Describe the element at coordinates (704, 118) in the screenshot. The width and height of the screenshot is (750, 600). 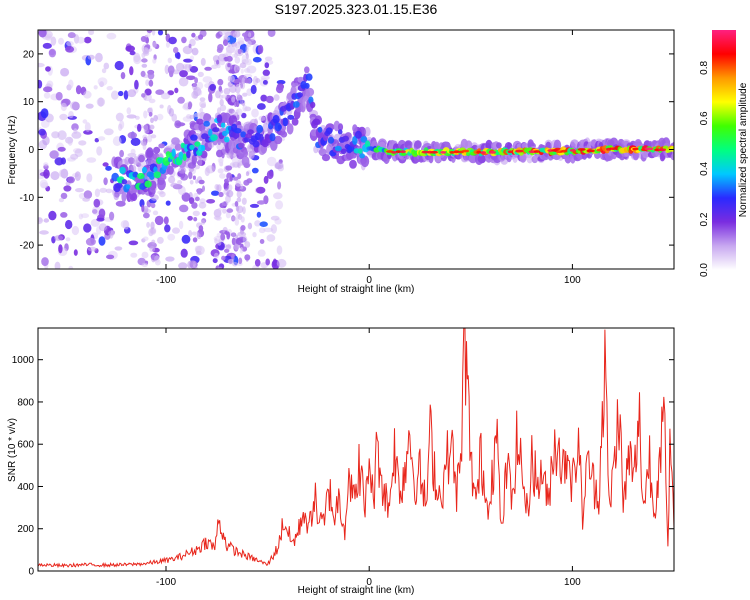
I see `colorbar-tick-label: 0.6` at that location.